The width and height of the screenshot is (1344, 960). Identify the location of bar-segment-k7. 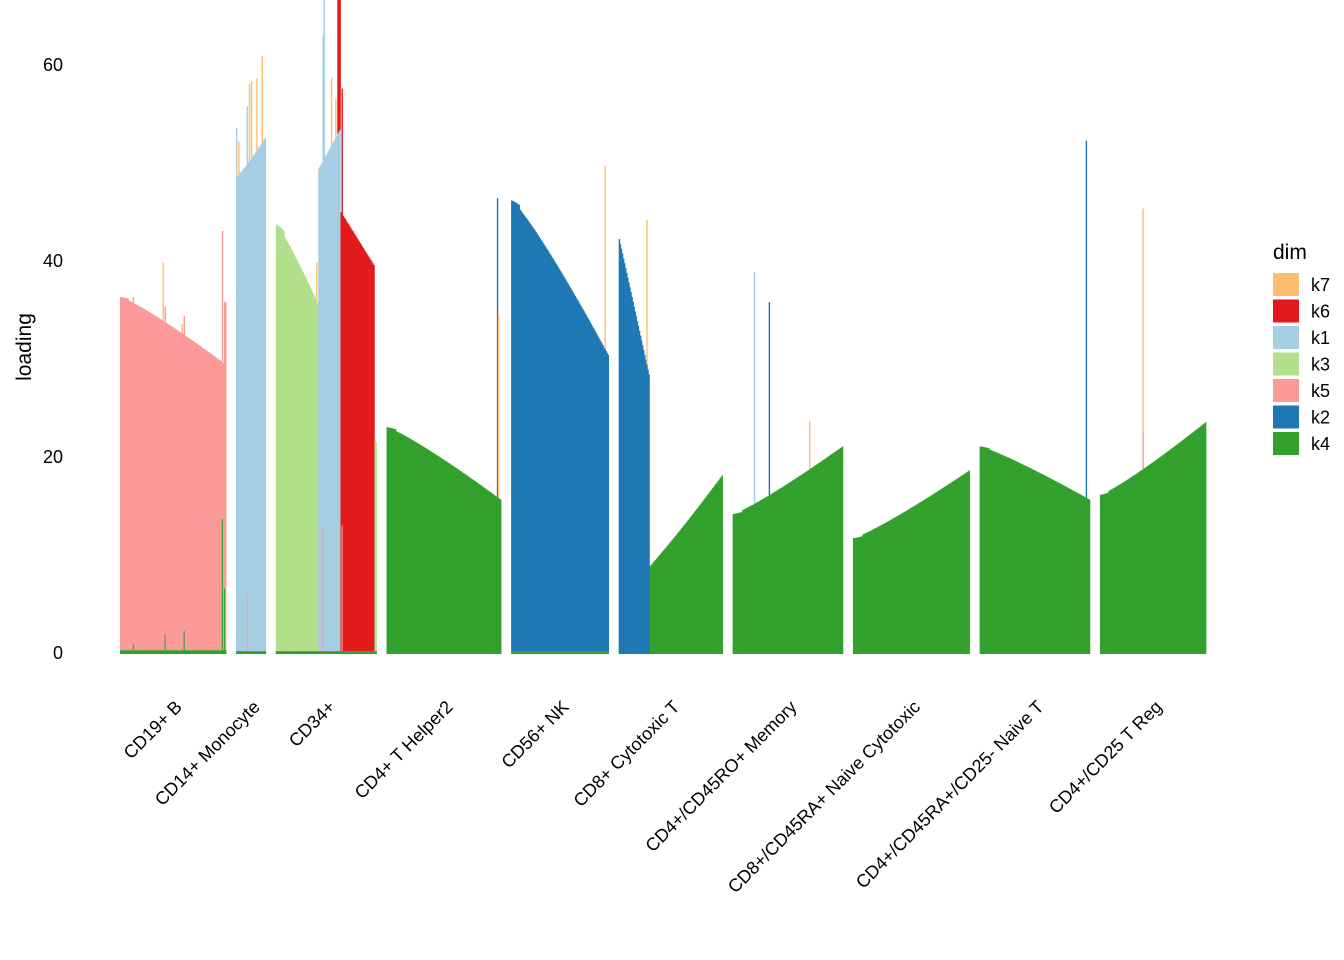
(647, 292).